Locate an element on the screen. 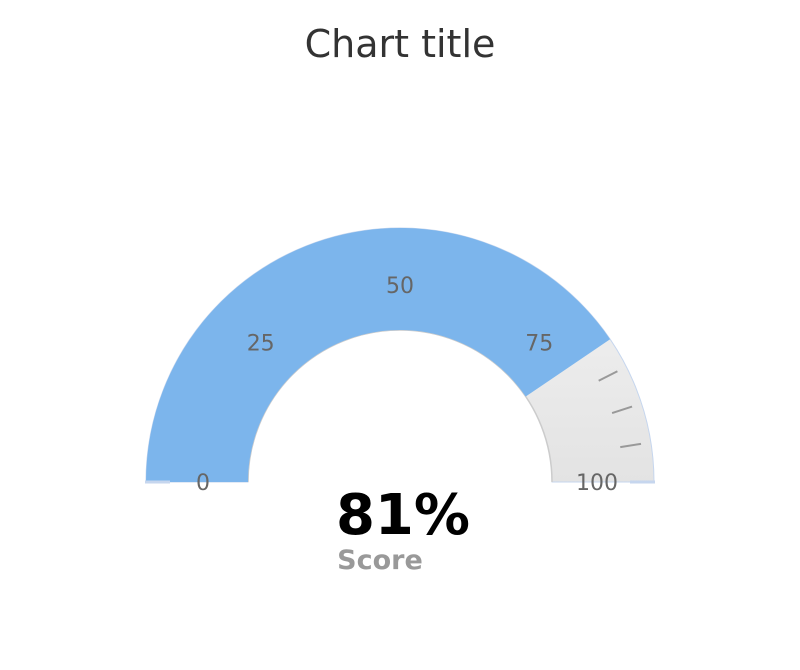 The height and width of the screenshot is (670, 800). tick-label-25: 25 is located at coordinates (261, 344).